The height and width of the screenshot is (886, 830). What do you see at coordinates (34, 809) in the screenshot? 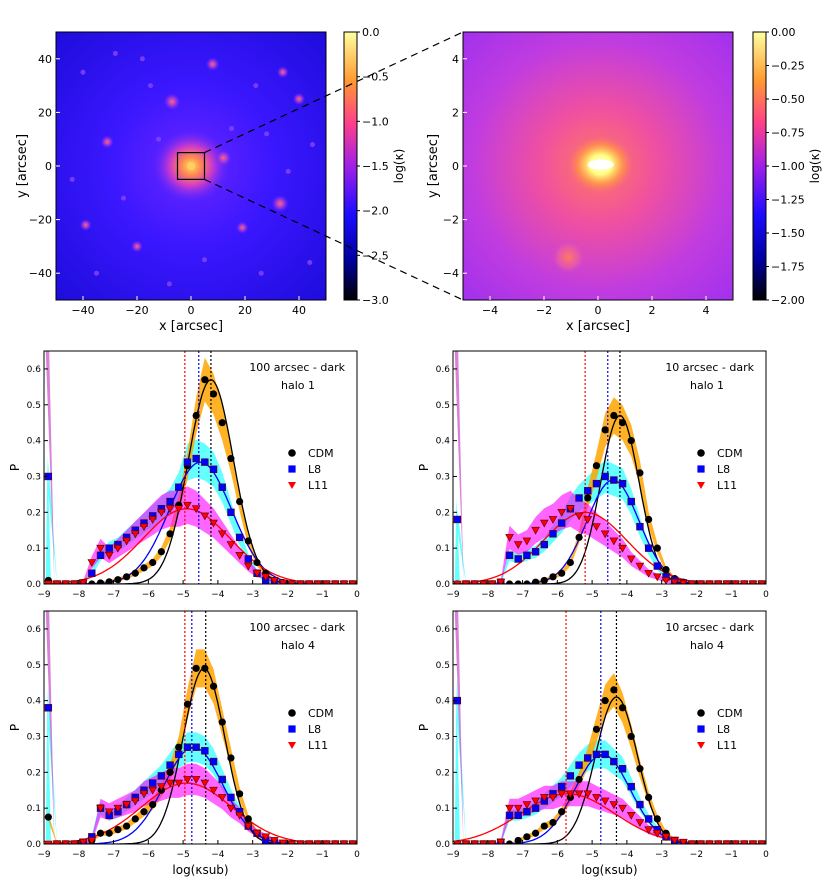
I see `y-tick-label: 0.1` at bounding box center [34, 809].